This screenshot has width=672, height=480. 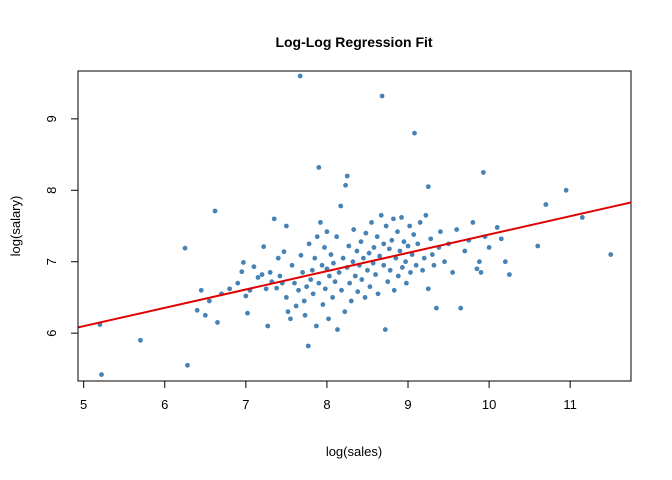 What do you see at coordinates (51, 261) in the screenshot?
I see `y-tick-label: 7` at bounding box center [51, 261].